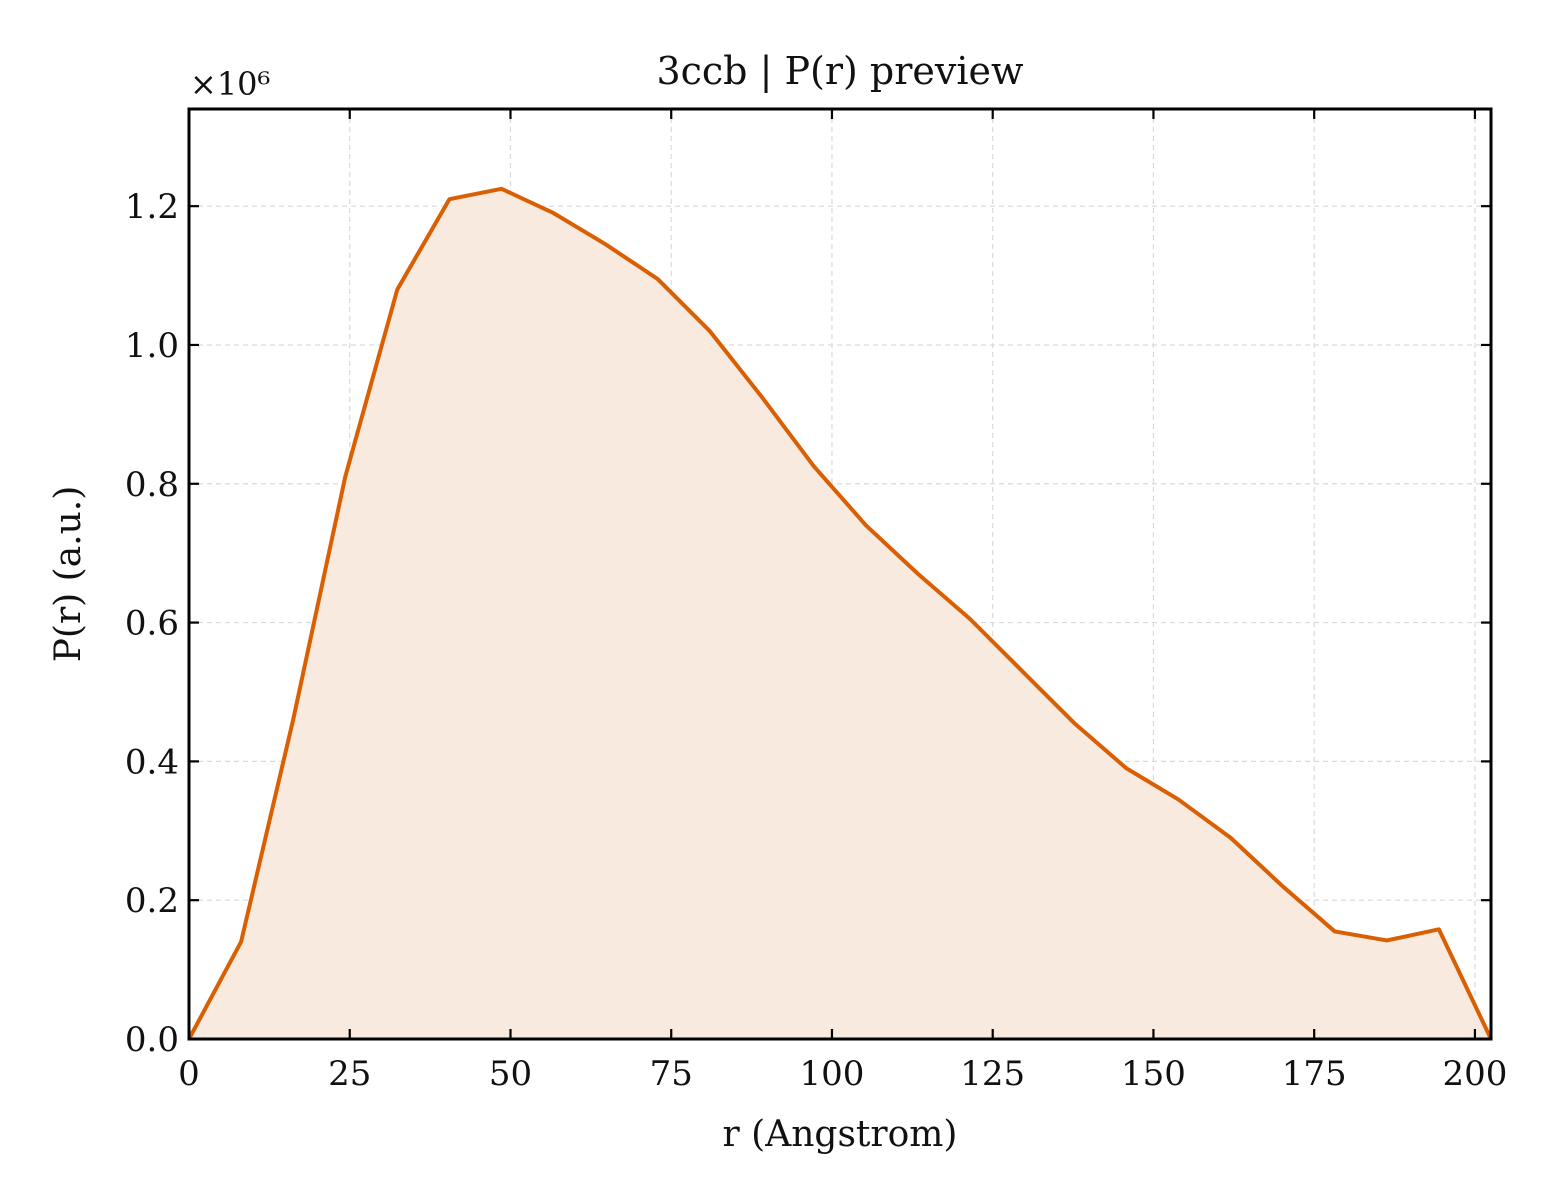 The image size is (1560, 1200). What do you see at coordinates (152, 901) in the screenshot?
I see `y-tick-label-1: 0.2` at bounding box center [152, 901].